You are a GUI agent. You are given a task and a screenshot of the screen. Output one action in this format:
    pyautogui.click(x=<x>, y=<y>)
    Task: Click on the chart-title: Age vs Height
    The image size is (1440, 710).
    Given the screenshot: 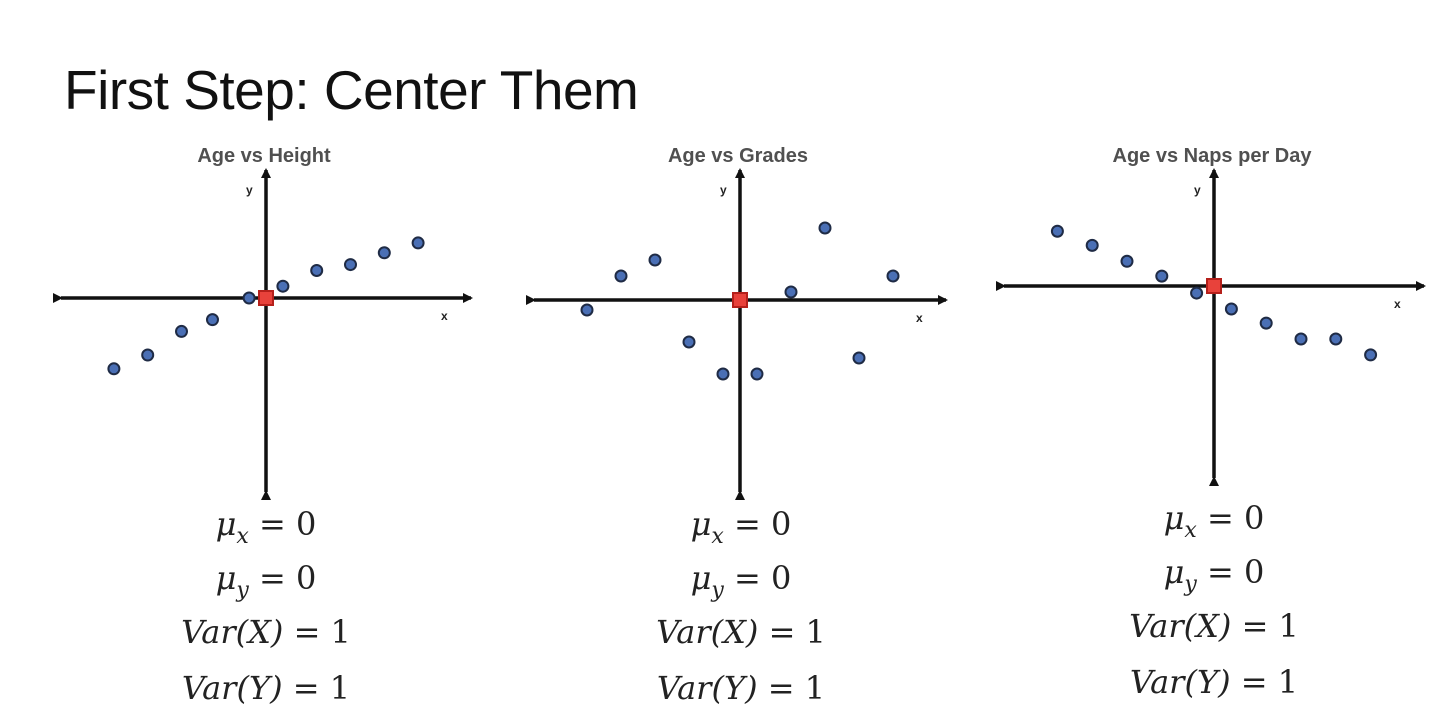 What is the action you would take?
    pyautogui.click(x=264, y=156)
    